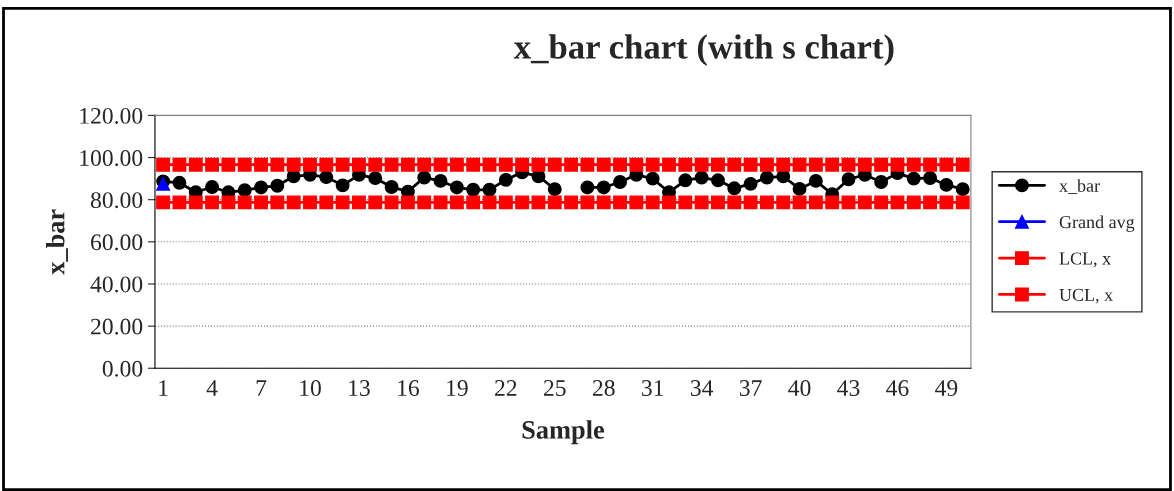 Image resolution: width=1174 pixels, height=491 pixels. What do you see at coordinates (848, 388) in the screenshot?
I see `x-tick-label: 43` at bounding box center [848, 388].